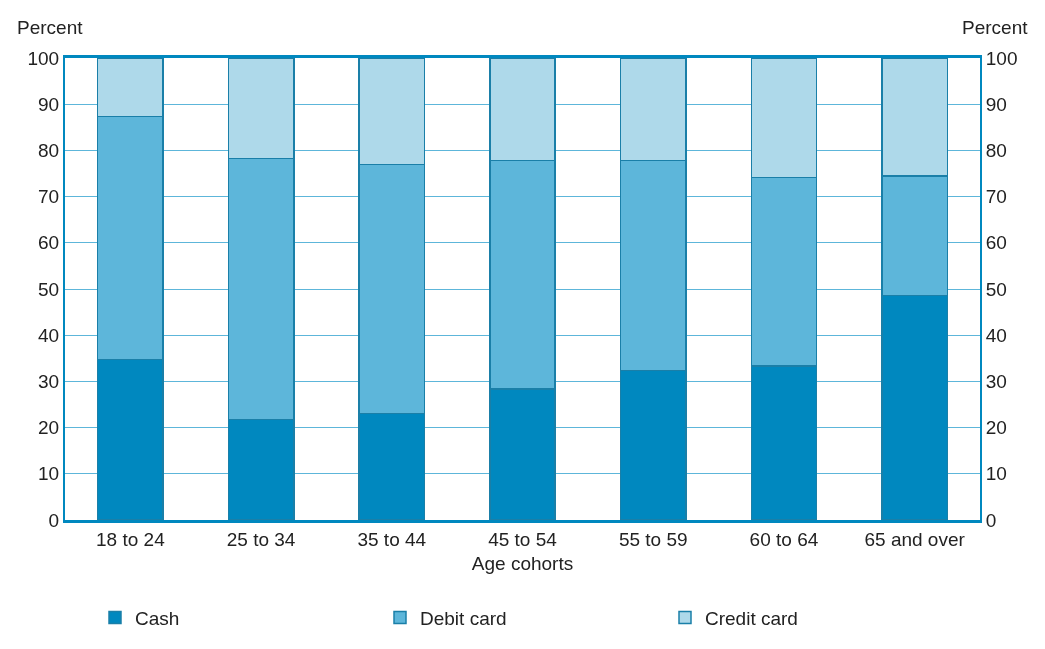 This screenshot has width=1045, height=649. What do you see at coordinates (522, 563) in the screenshot?
I see `x-axis-title: Age cohorts` at bounding box center [522, 563].